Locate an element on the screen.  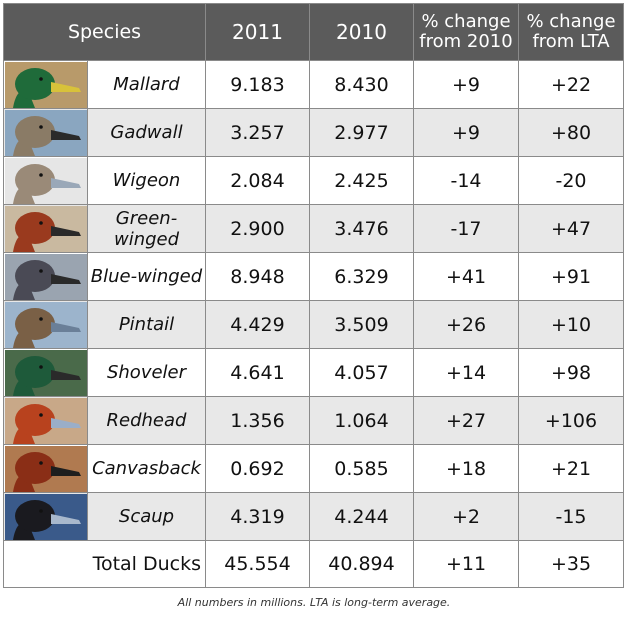
table-row: Blue-winged 8.948 6.329 +41 +91 is located at coordinates (313, 276).